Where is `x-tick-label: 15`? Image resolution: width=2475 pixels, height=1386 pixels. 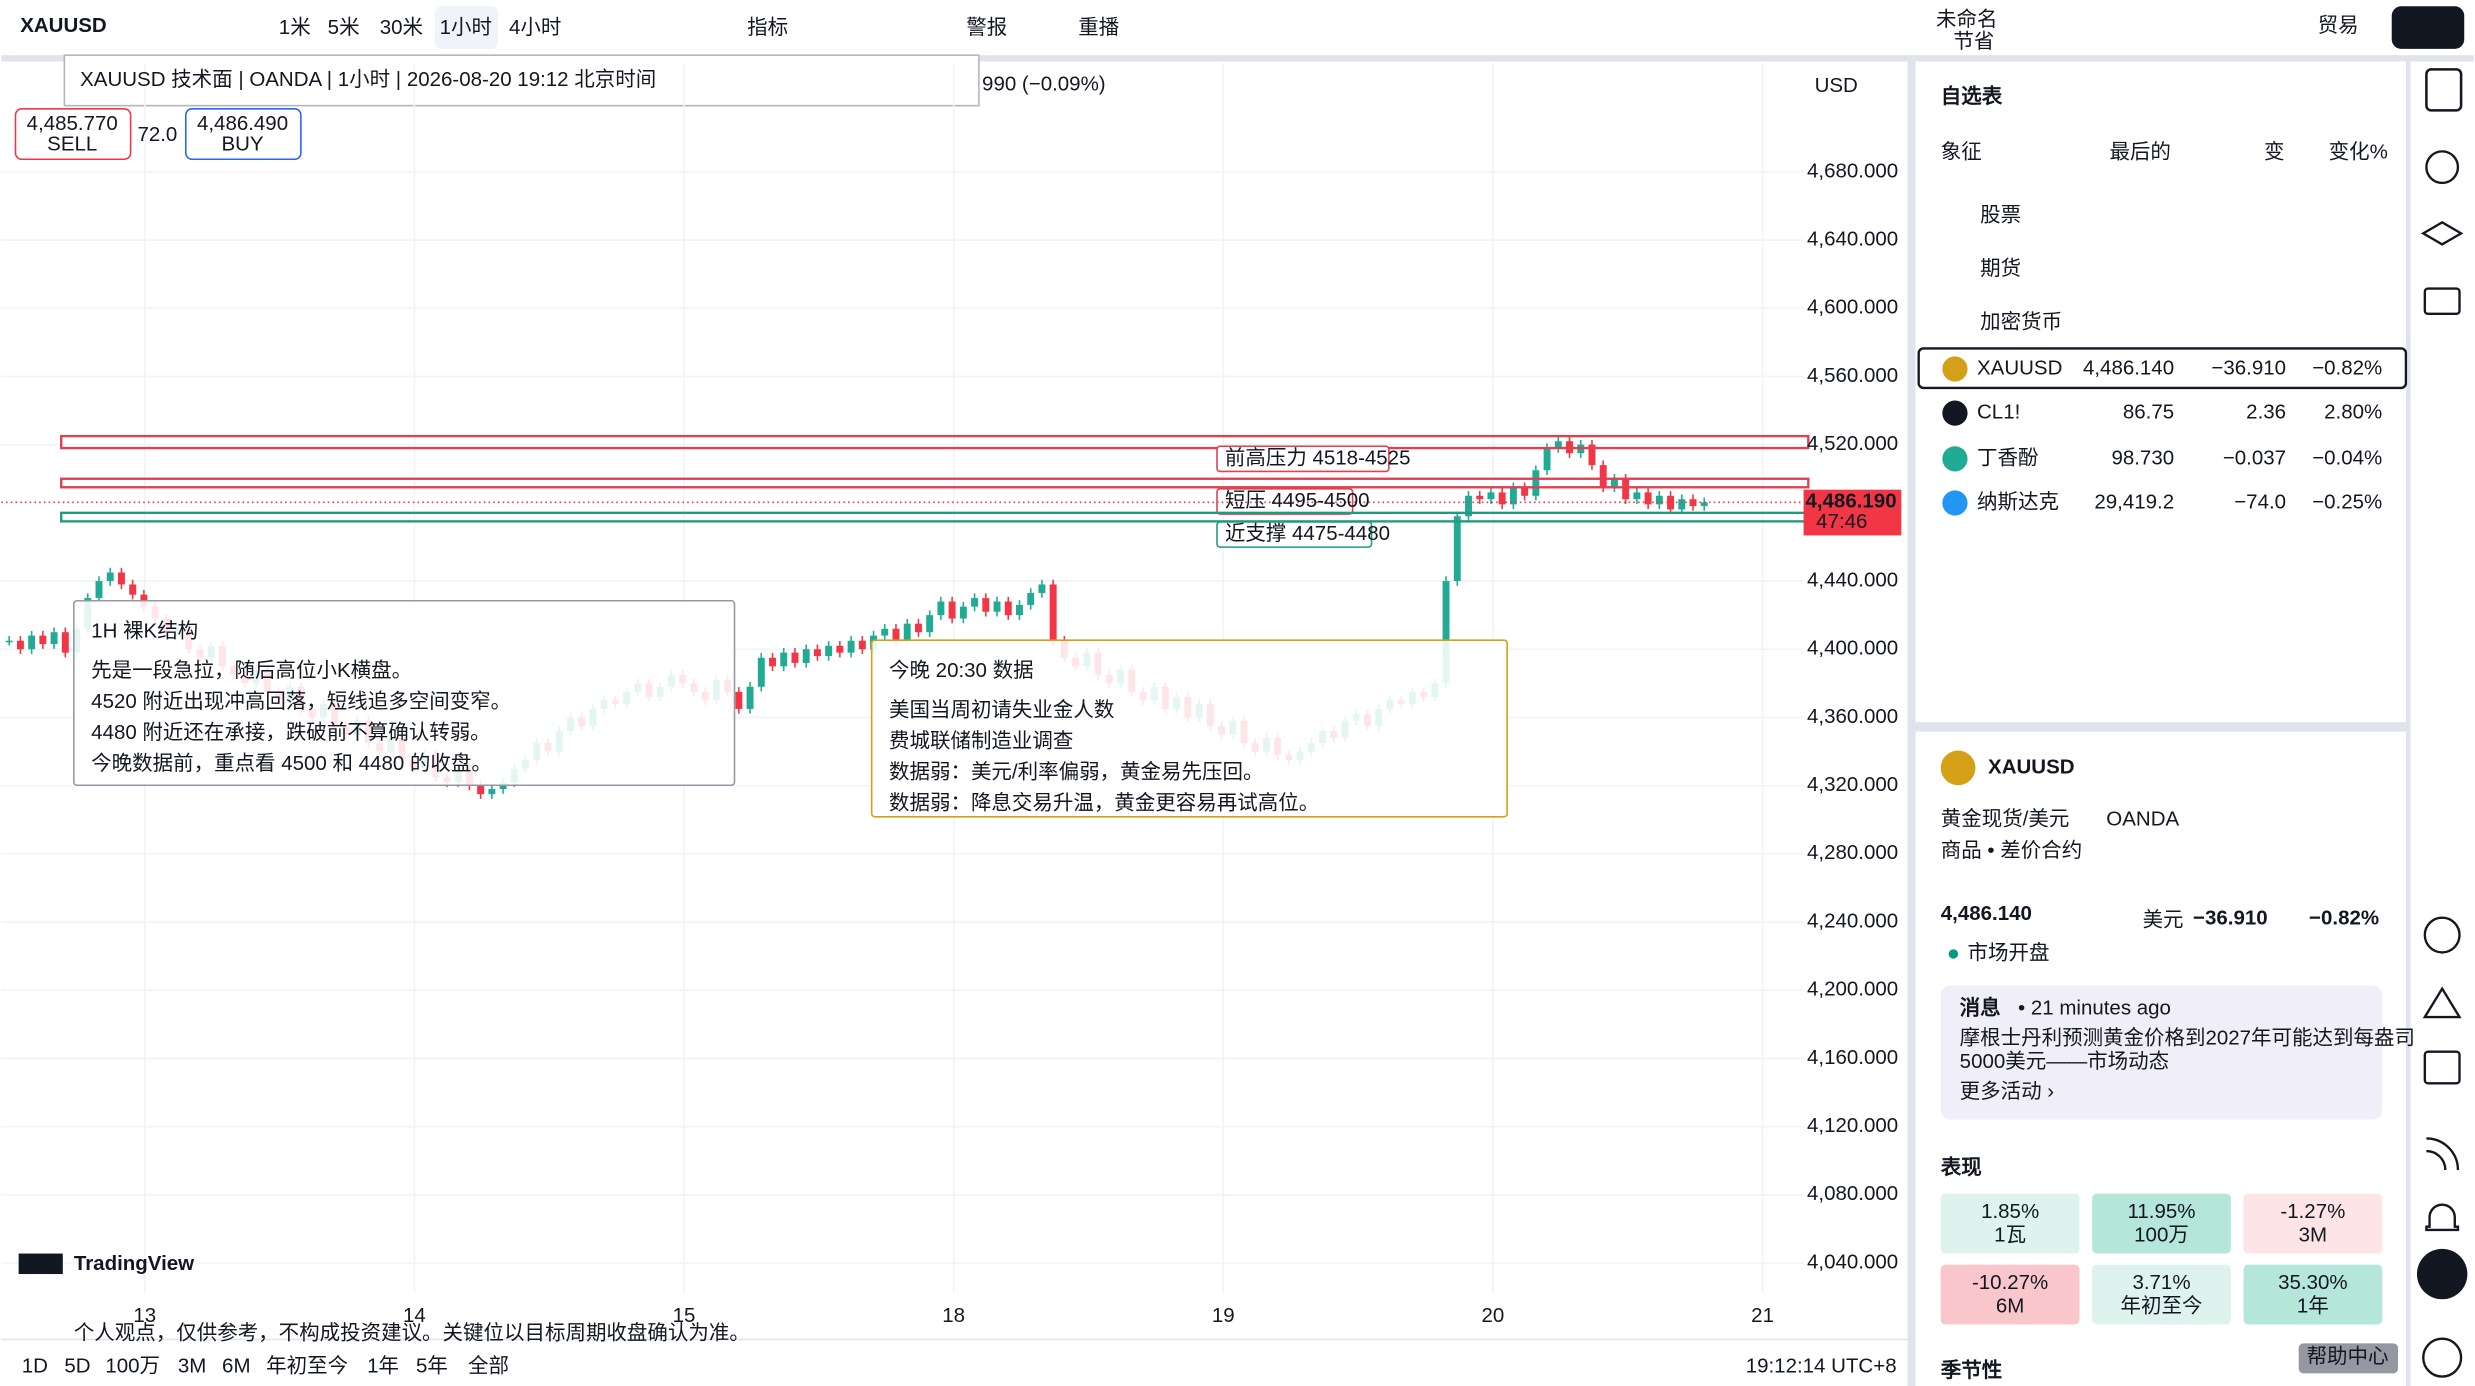 x-tick-label: 15 is located at coordinates (684, 1315).